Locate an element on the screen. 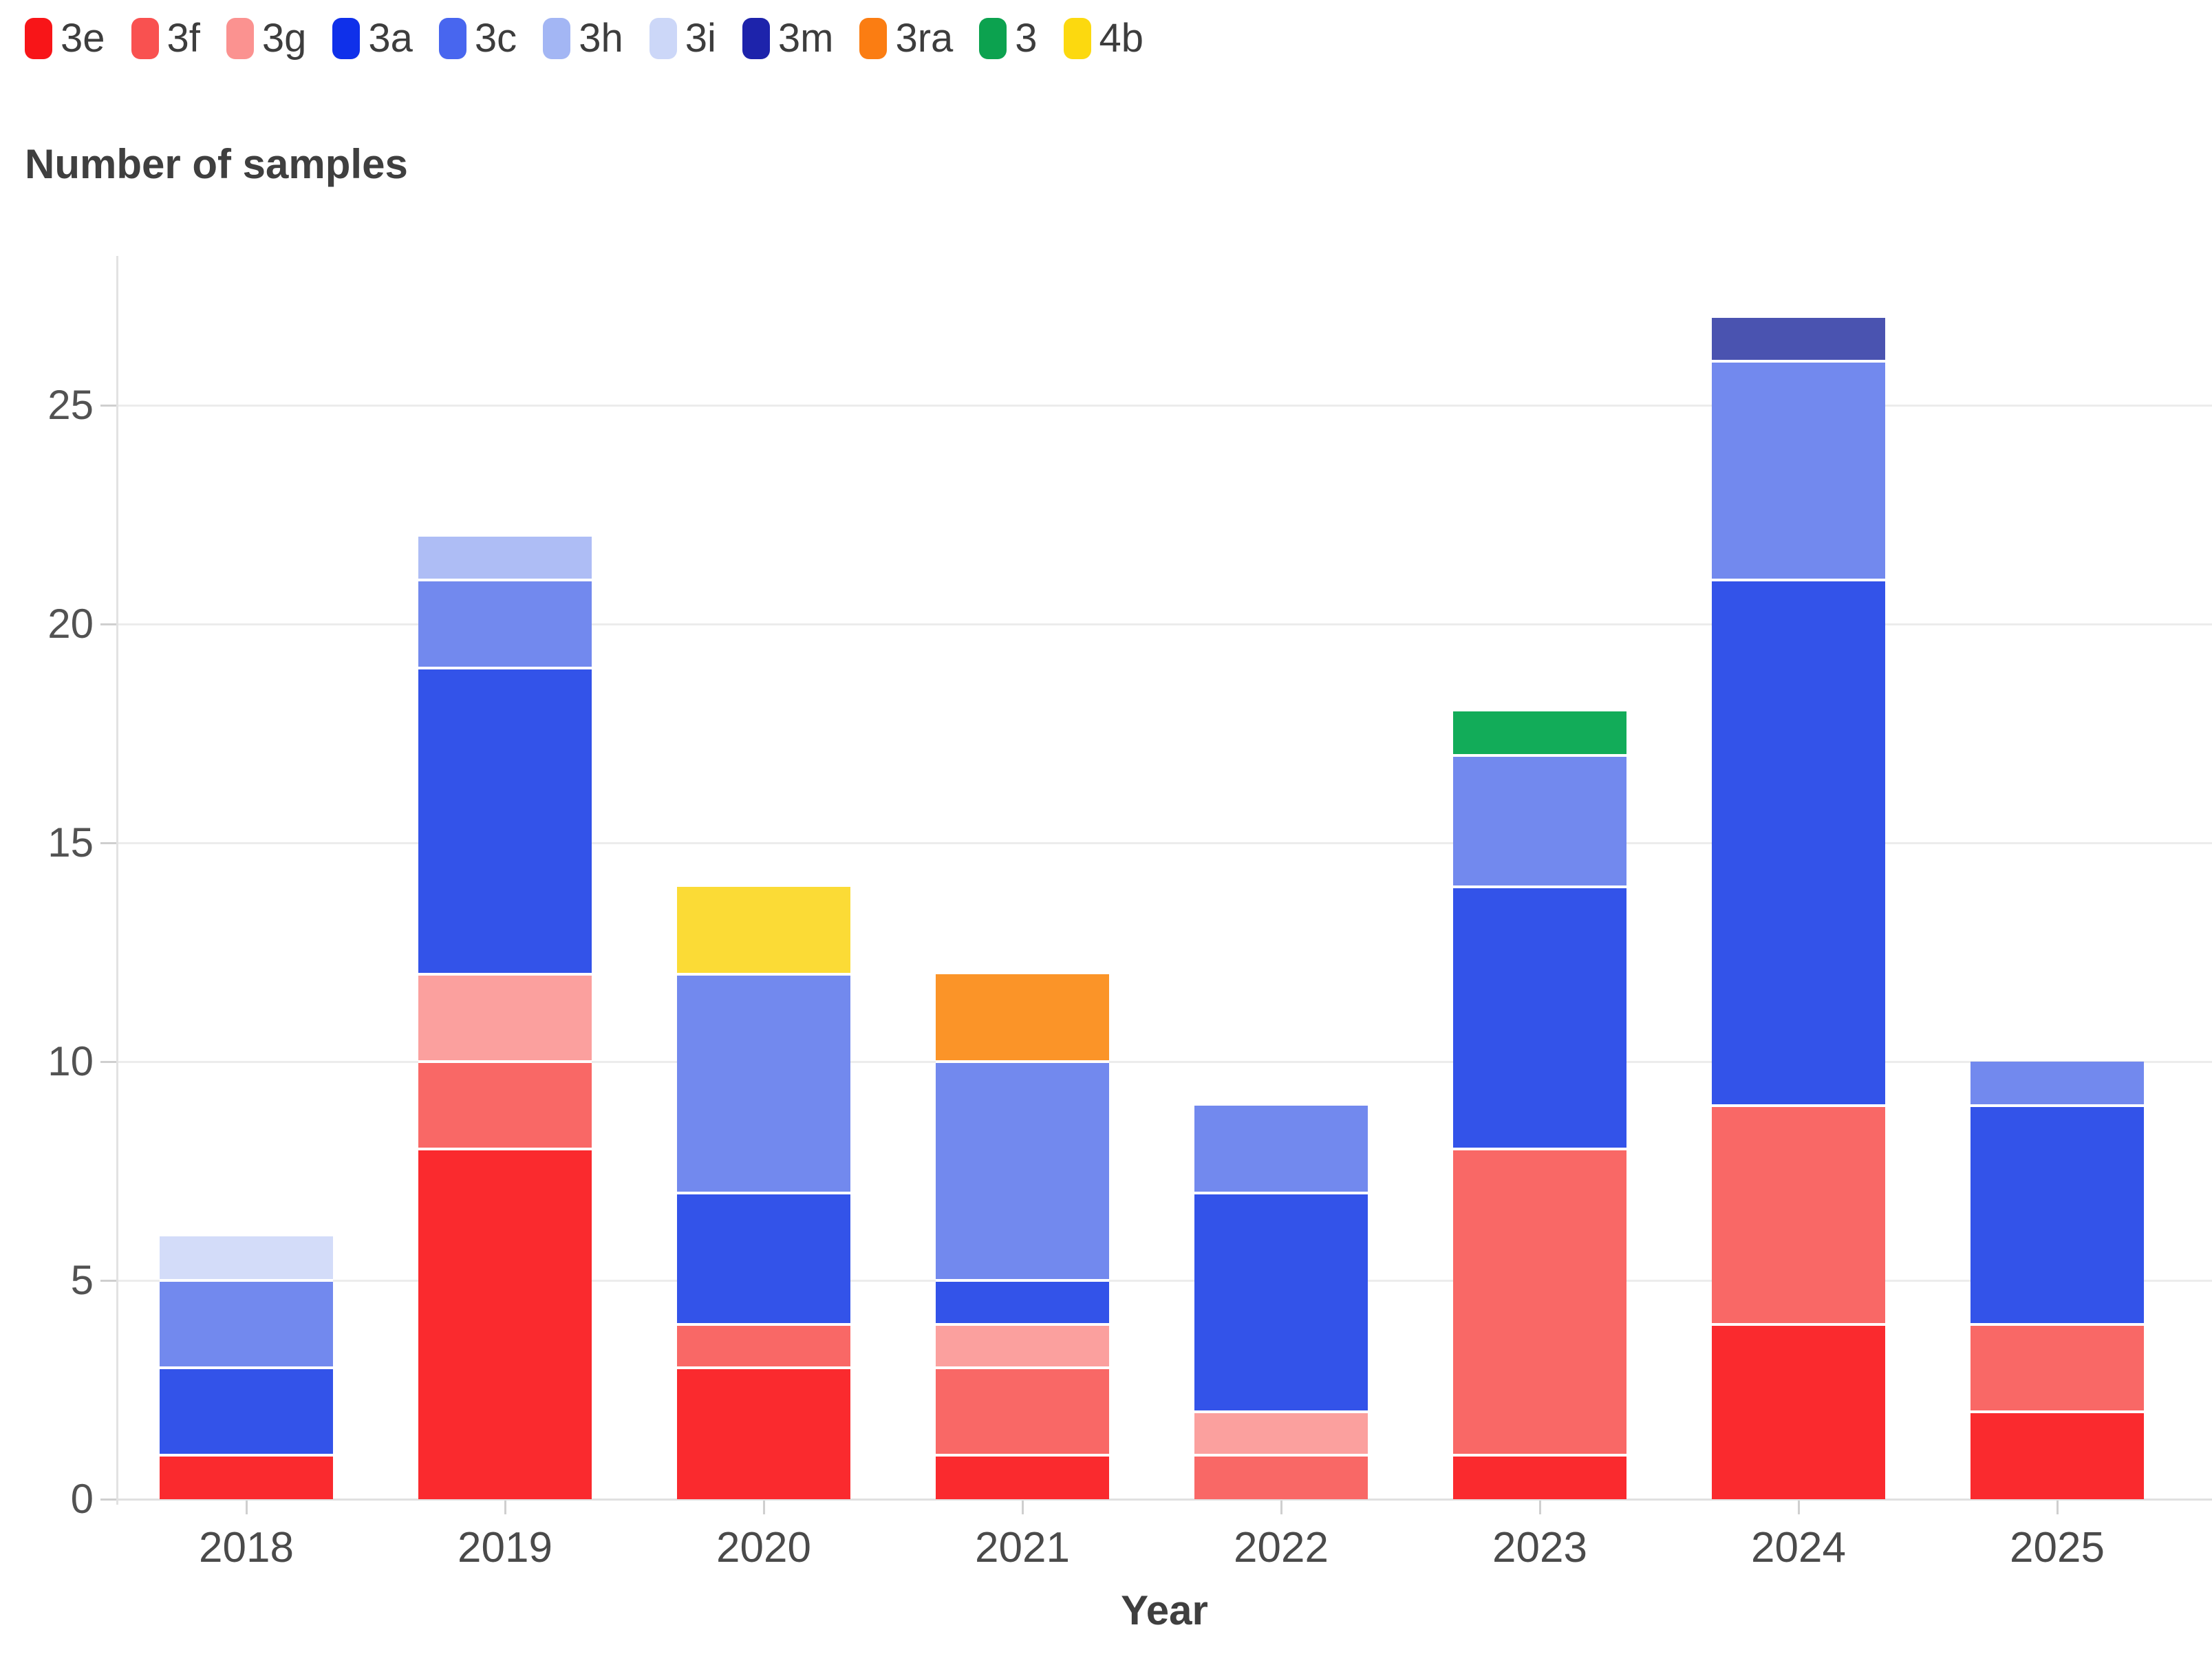  x-axis-tick-label: 2023 is located at coordinates (1539, 1547).